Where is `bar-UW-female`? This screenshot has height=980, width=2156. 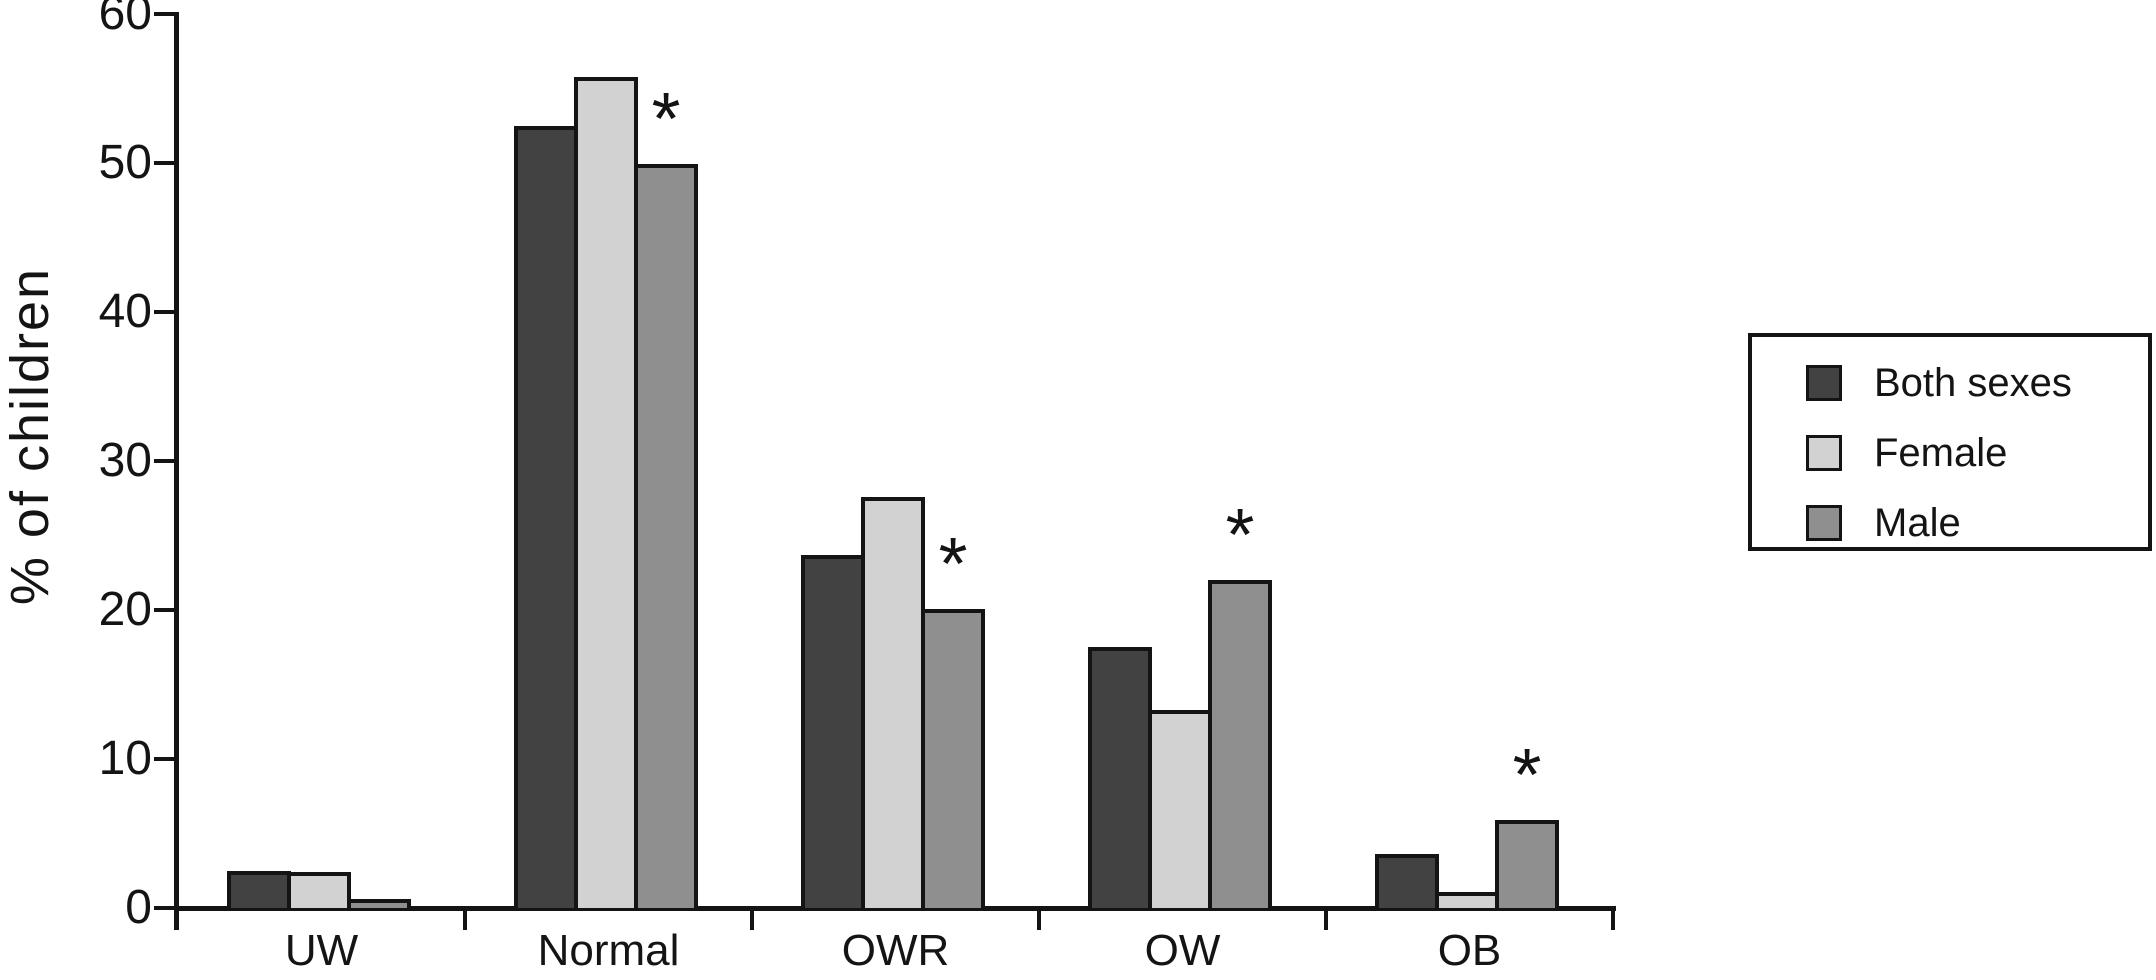 bar-UW-female is located at coordinates (319, 890).